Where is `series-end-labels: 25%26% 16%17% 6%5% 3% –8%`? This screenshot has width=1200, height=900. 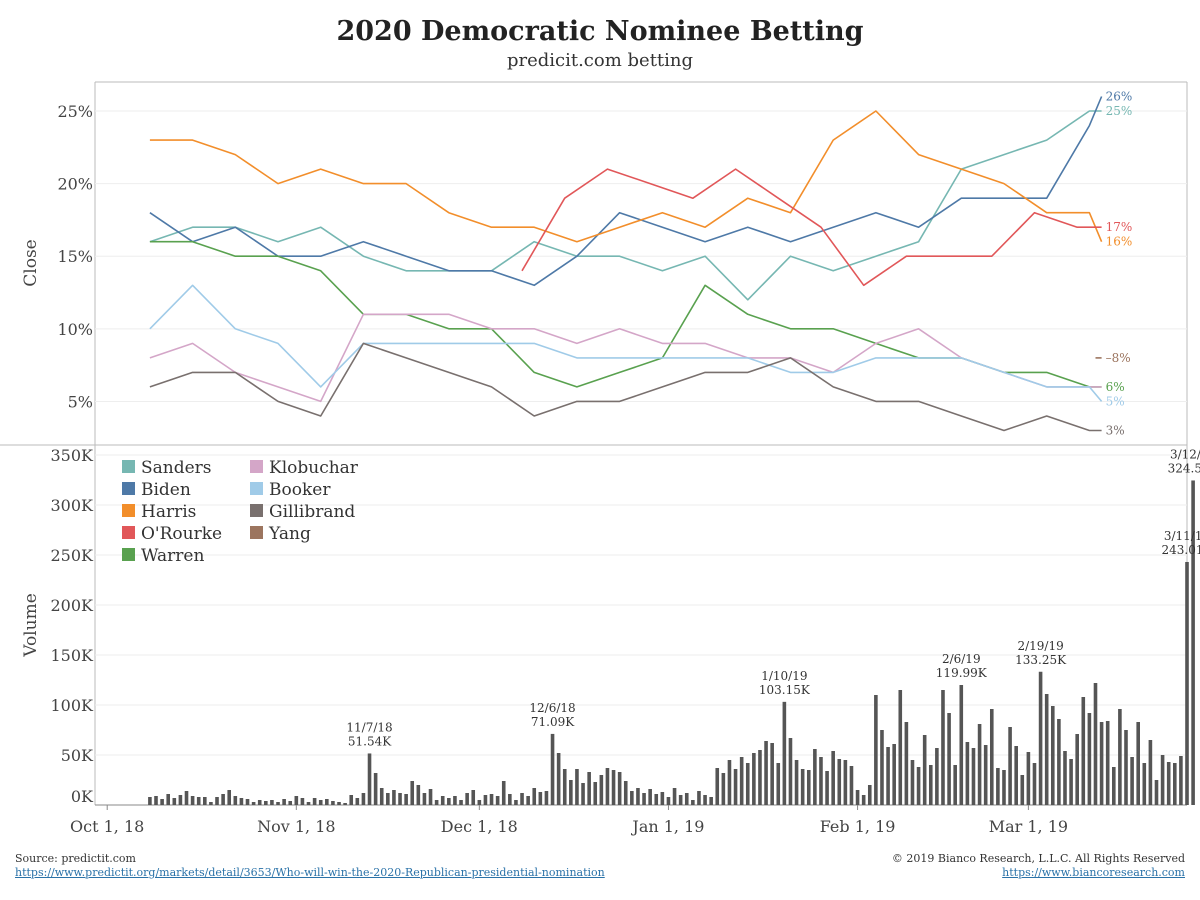 series-end-labels: 25%26% 16%17% 6%5% 3% –8% is located at coordinates (1119, 264).